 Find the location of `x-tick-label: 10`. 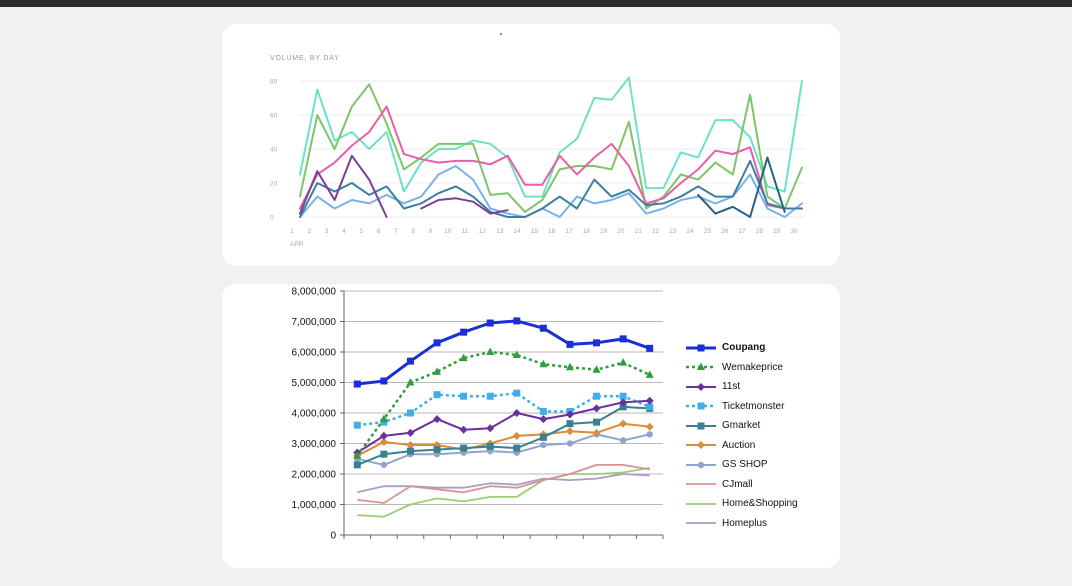

x-tick-label: 10 is located at coordinates (448, 231).